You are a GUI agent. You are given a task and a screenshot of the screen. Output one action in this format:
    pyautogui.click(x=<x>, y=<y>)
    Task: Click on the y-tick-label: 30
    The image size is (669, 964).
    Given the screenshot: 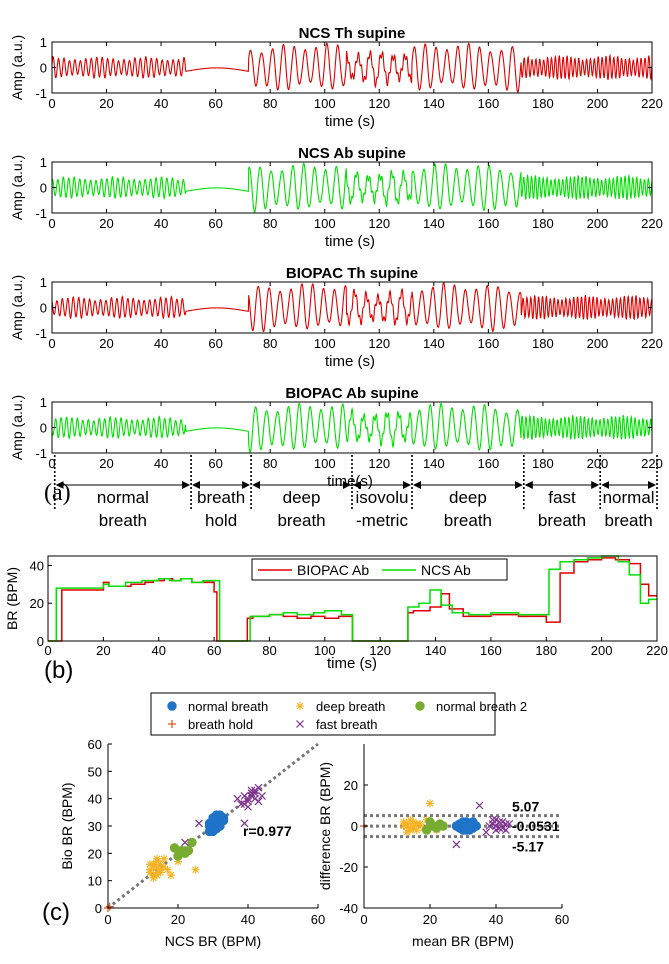 What is the action you would take?
    pyautogui.click(x=95, y=826)
    